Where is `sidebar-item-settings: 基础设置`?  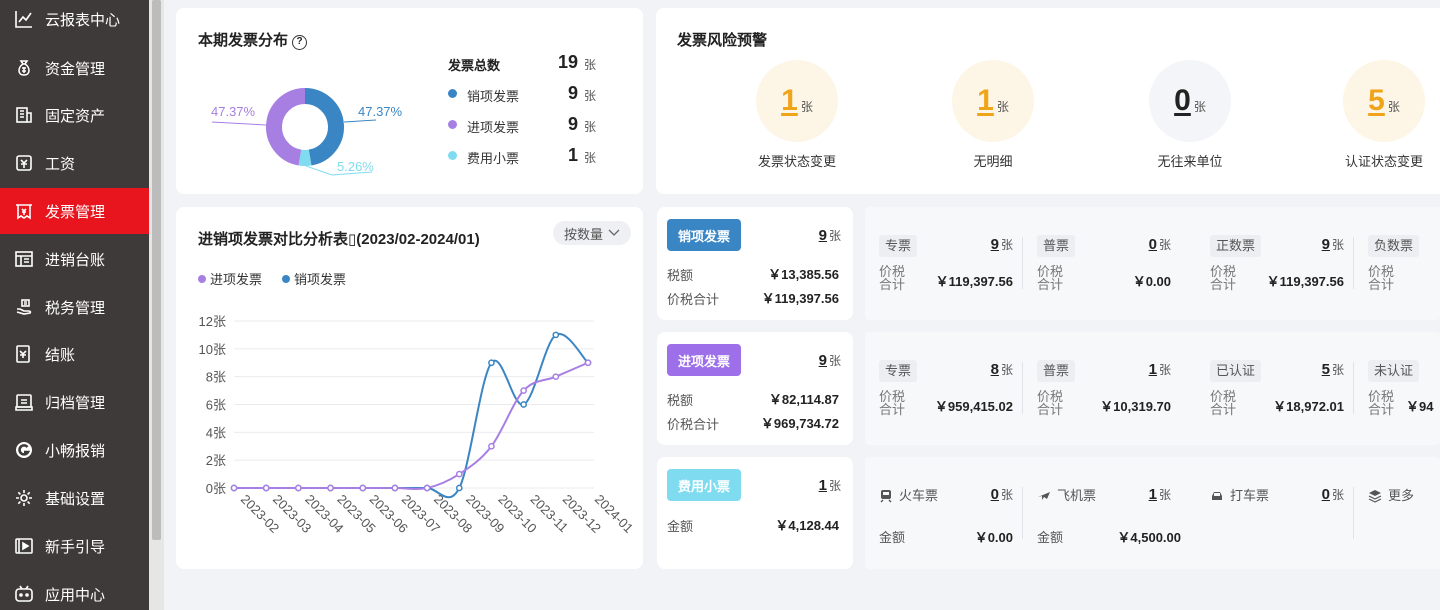 sidebar-item-settings: 基础设置 is located at coordinates (74, 498).